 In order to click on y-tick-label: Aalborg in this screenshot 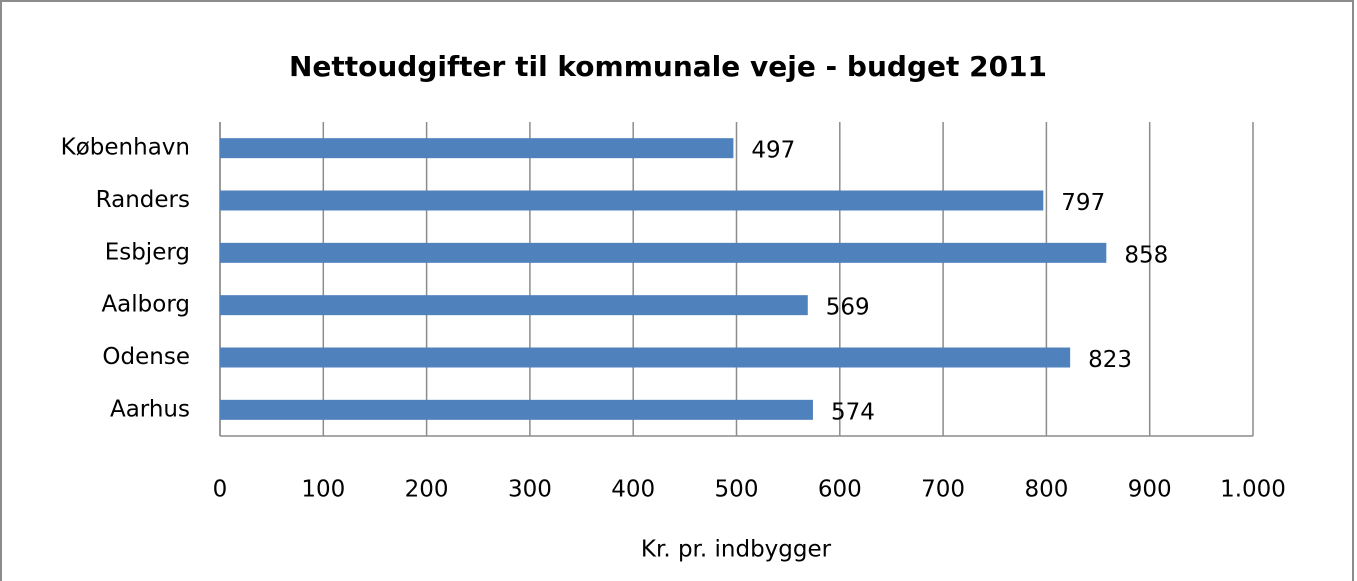, I will do `click(145, 305)`.